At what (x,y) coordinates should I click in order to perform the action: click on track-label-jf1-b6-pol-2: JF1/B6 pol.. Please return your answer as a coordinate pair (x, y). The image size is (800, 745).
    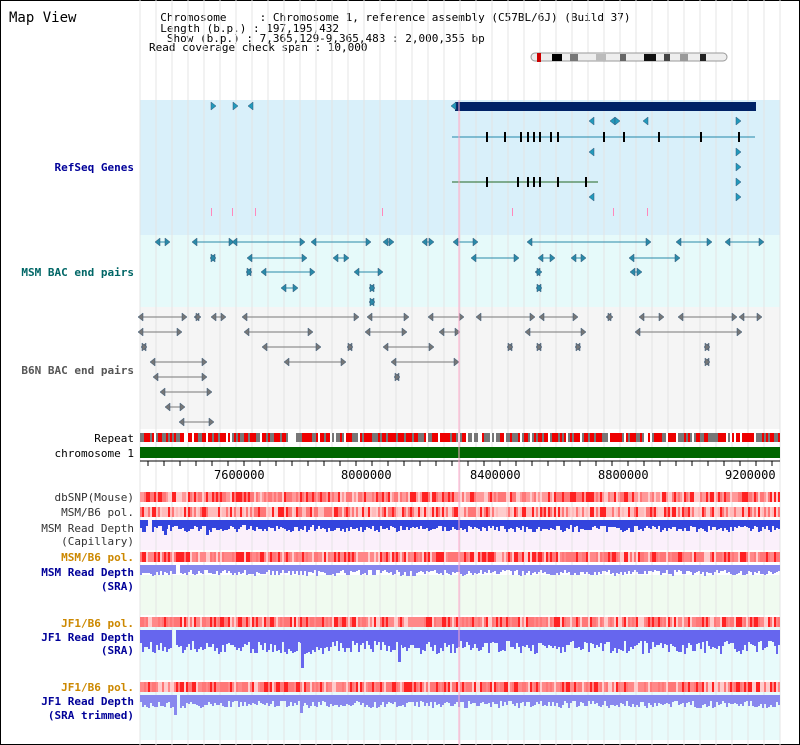
    Looking at the image, I should click on (97, 687).